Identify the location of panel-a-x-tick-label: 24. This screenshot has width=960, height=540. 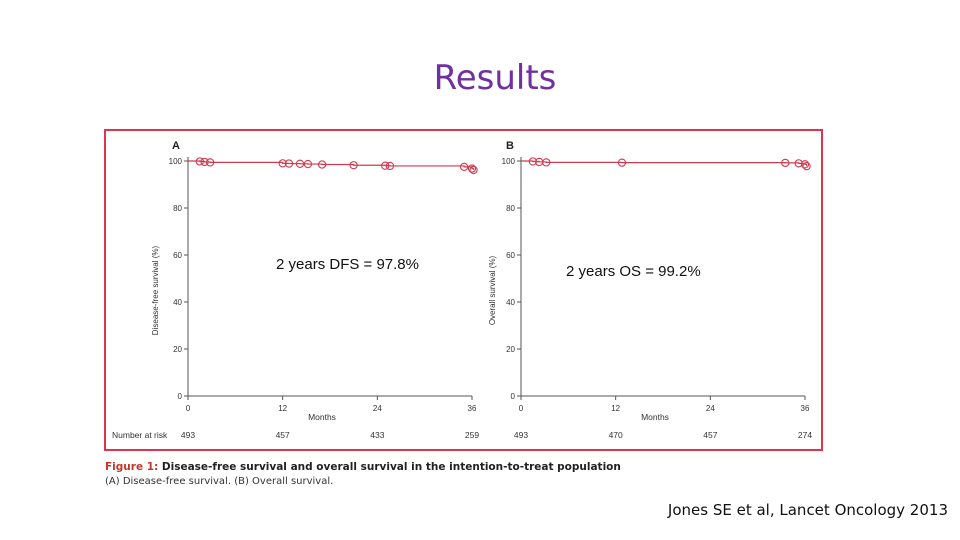
(377, 408).